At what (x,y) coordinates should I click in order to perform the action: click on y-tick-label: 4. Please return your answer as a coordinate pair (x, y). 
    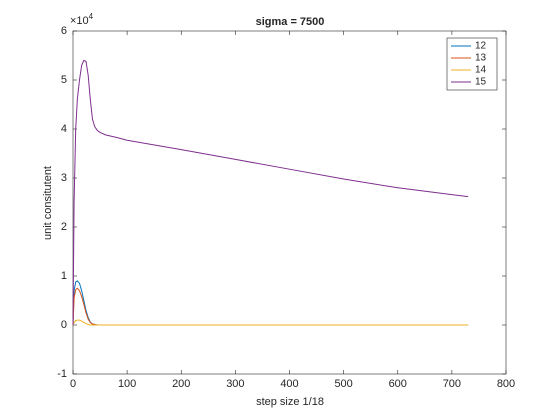
    Looking at the image, I should click on (64, 129).